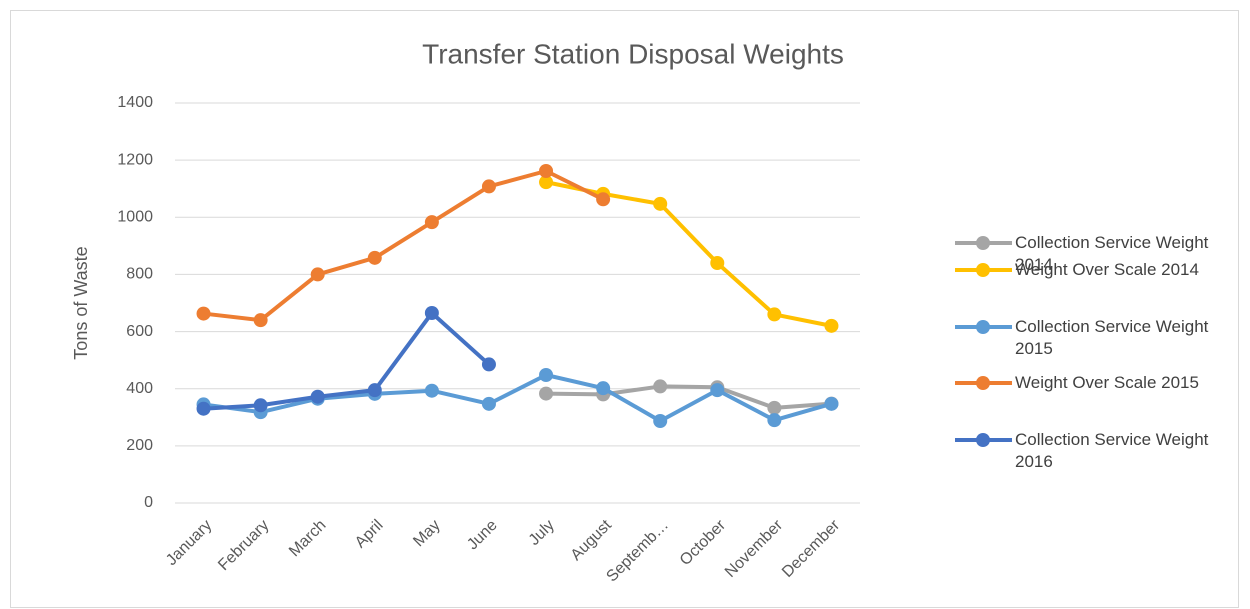  I want to click on chart-title: Transfer Station Disposal Weights, so click(633, 53).